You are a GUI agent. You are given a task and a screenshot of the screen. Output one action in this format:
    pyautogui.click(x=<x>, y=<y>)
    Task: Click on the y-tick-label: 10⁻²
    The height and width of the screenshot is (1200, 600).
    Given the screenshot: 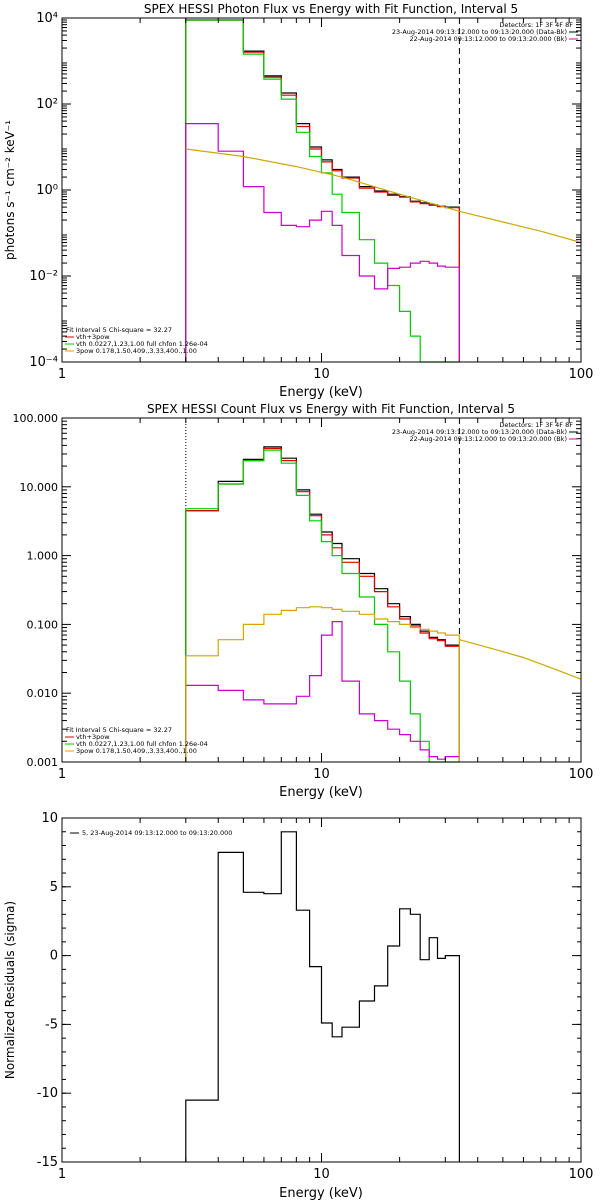 What is the action you would take?
    pyautogui.click(x=43, y=276)
    